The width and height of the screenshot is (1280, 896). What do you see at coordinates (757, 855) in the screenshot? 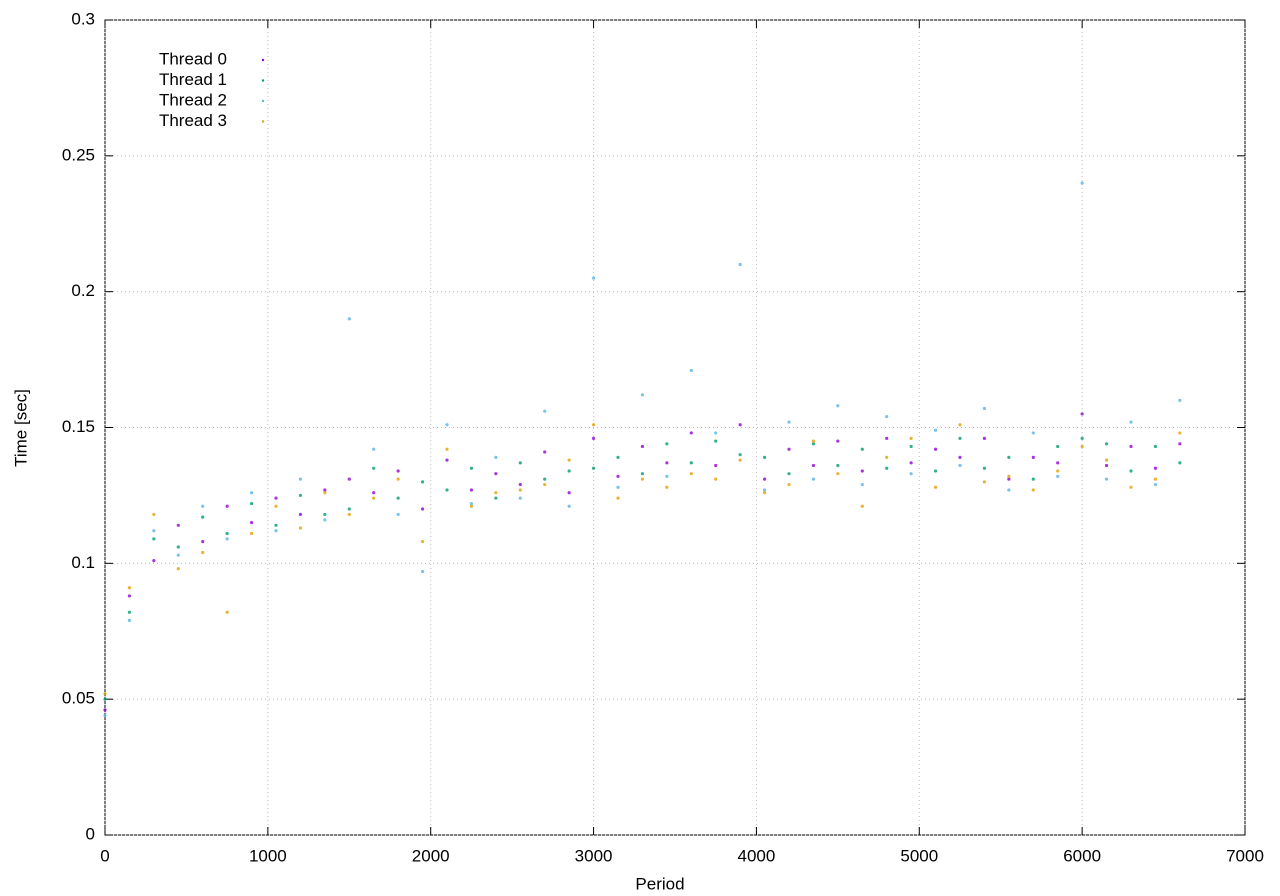
I see `x-tick-label: 4000` at bounding box center [757, 855].